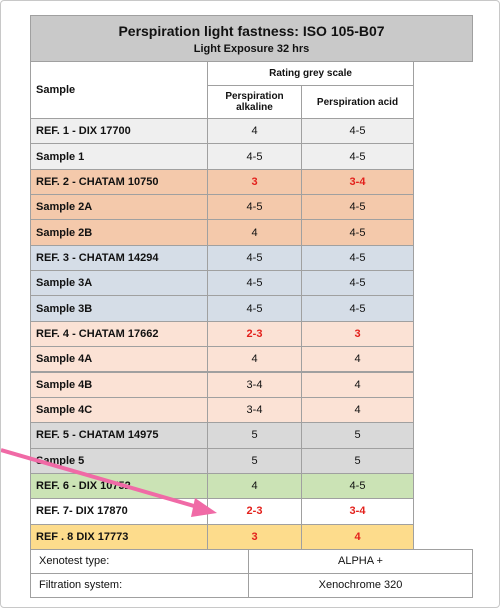 This screenshot has height=608, width=500. I want to click on column-header: Perspiration acid, so click(357, 102).